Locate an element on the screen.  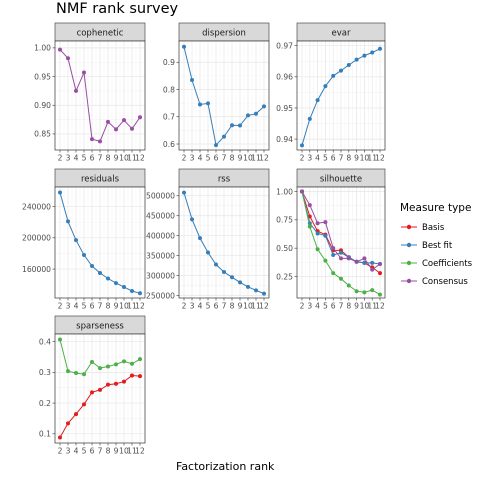
x-tick-label: 10 is located at coordinates (365, 306).